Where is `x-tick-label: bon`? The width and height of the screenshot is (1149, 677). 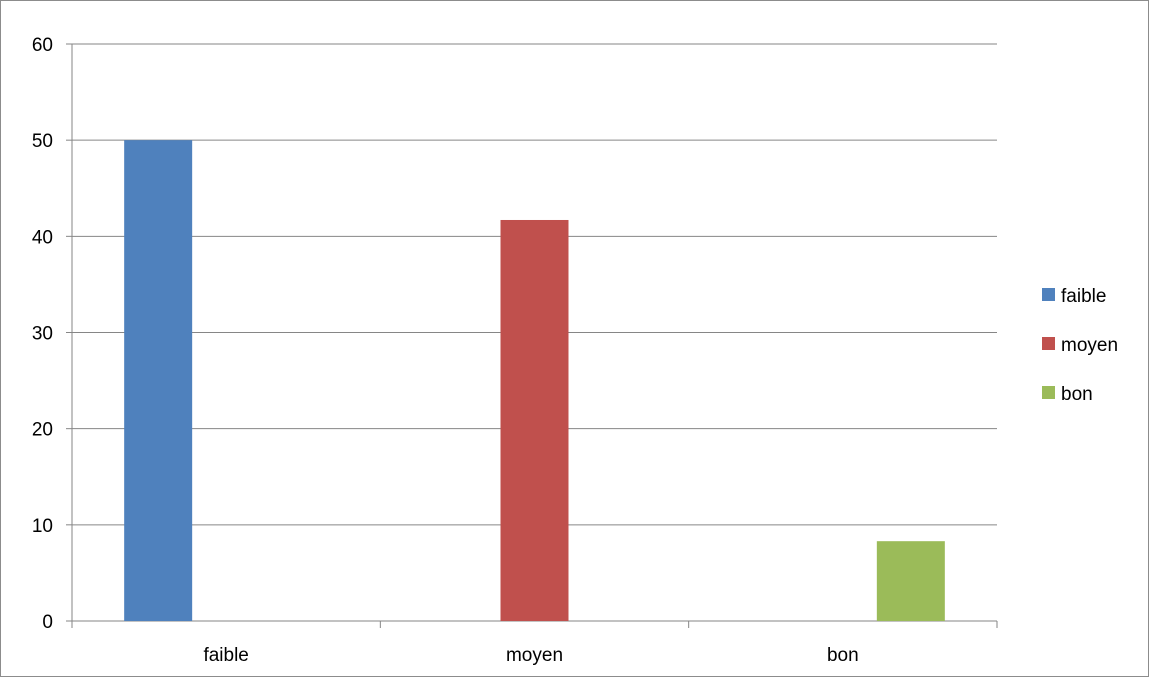
x-tick-label: bon is located at coordinates (843, 655).